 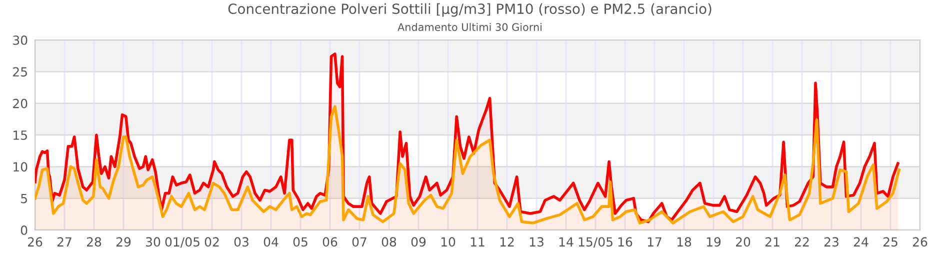 I want to click on x-tick-label: 03, so click(x=241, y=242).